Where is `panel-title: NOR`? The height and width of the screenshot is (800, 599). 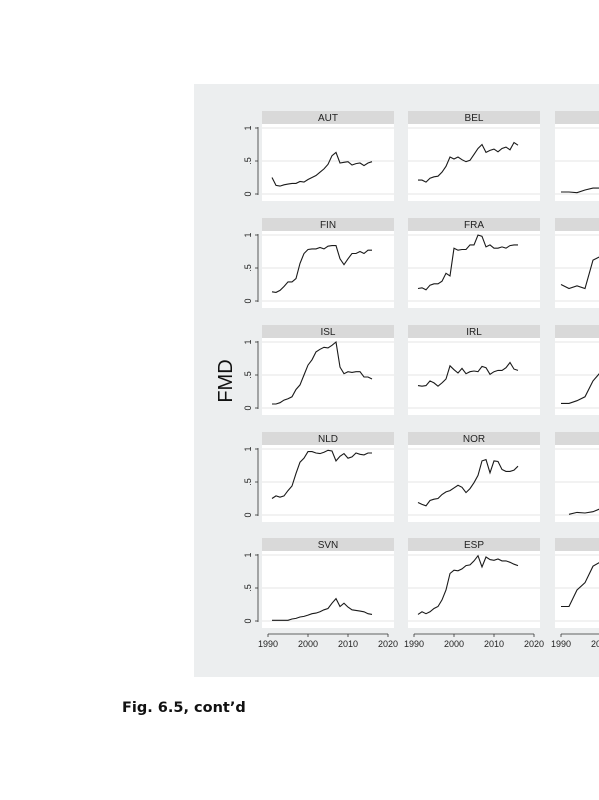
panel-title: NOR is located at coordinates (474, 439).